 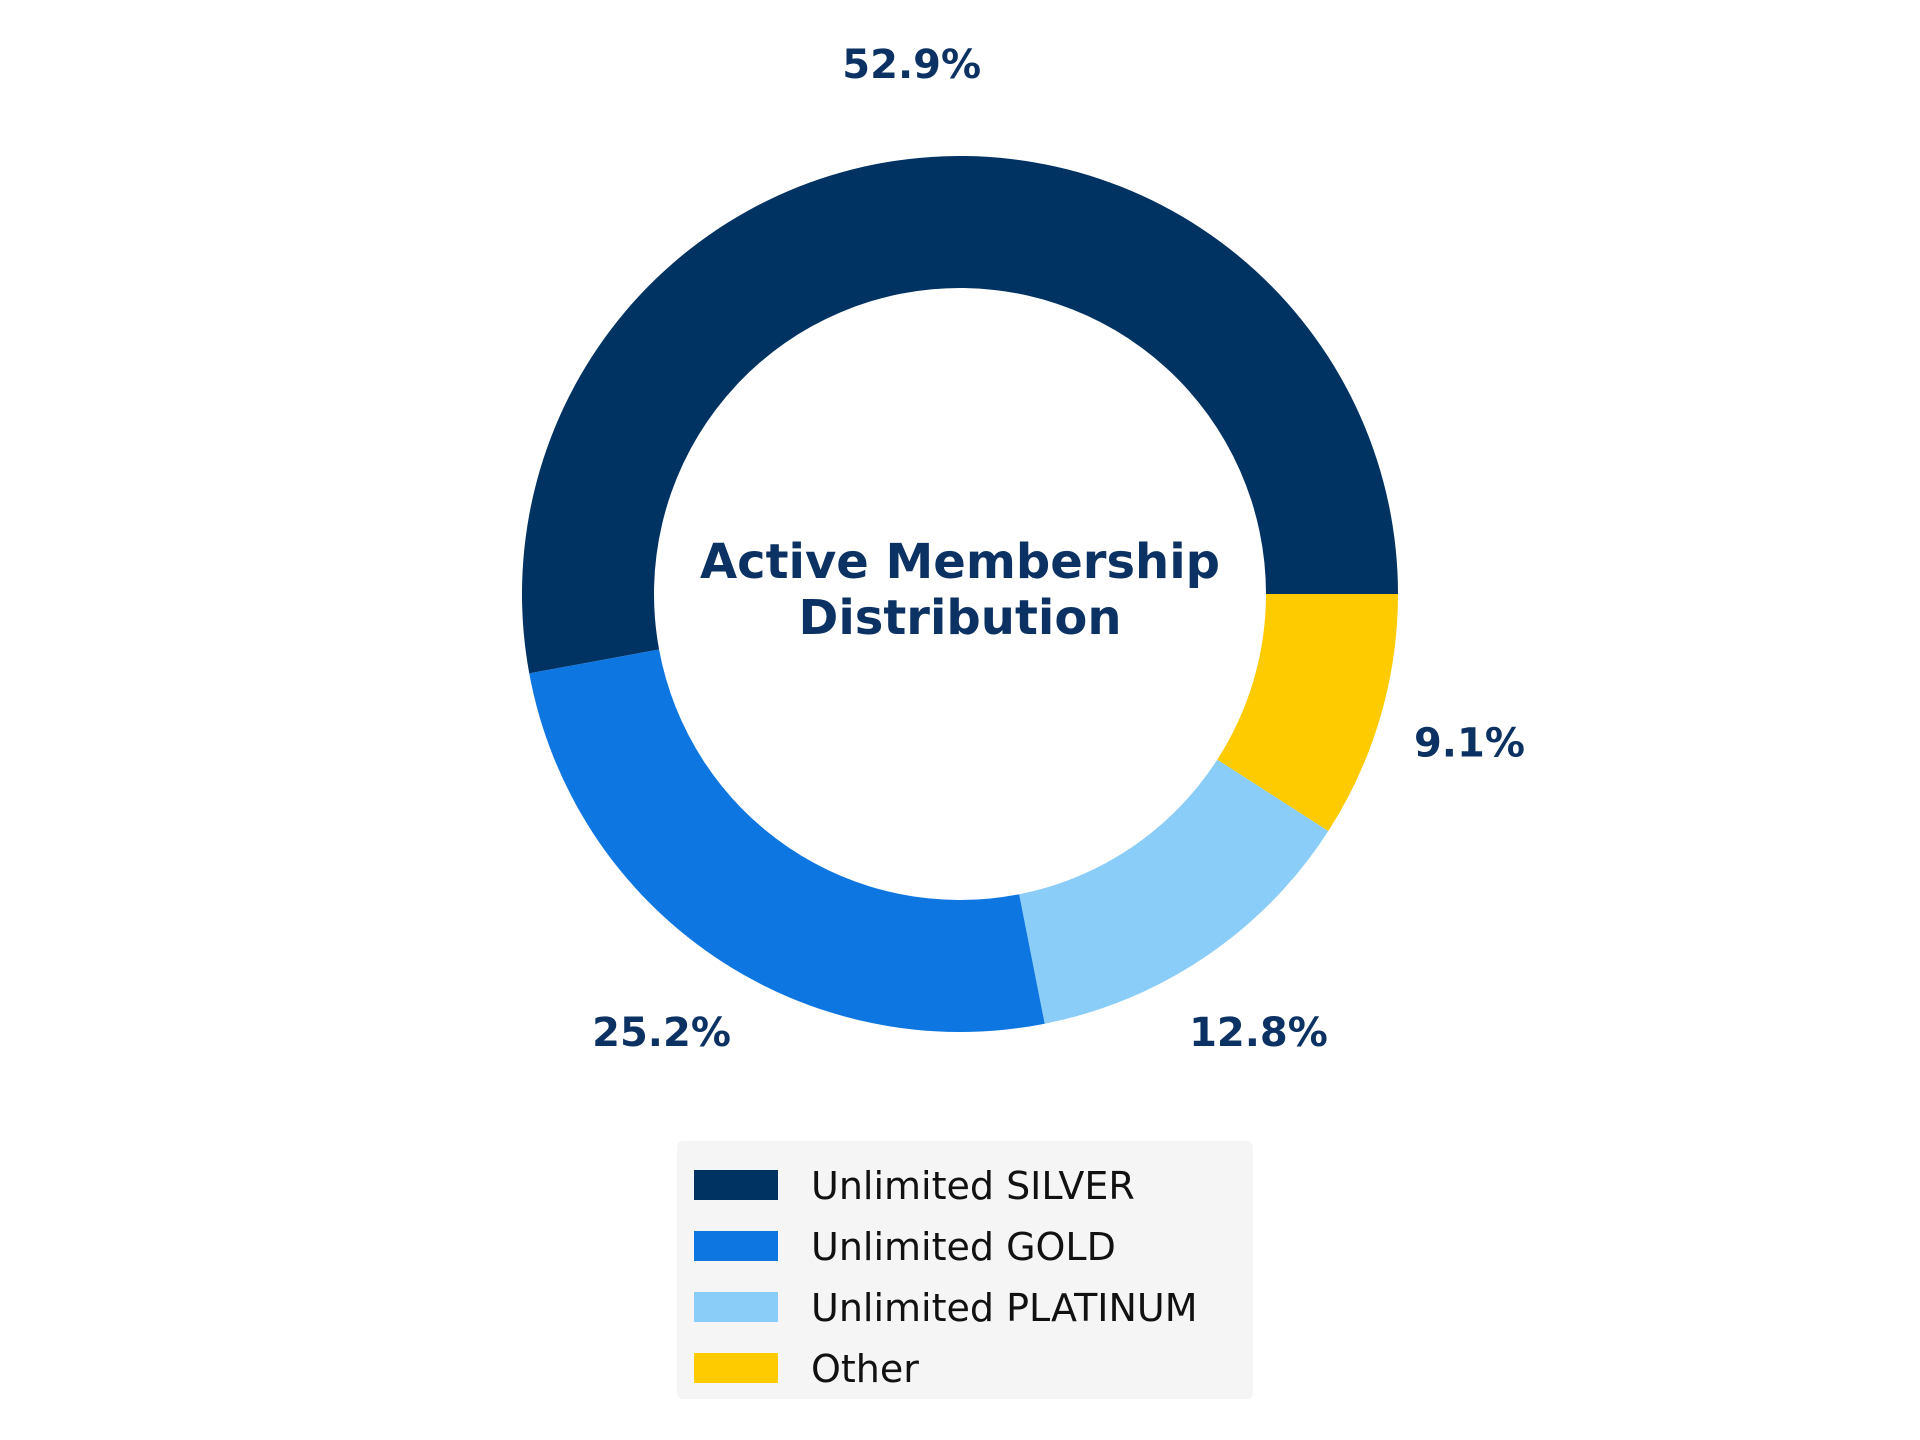 I want to click on legend-label-silver: Unlimited SILVER, so click(x=973, y=1186).